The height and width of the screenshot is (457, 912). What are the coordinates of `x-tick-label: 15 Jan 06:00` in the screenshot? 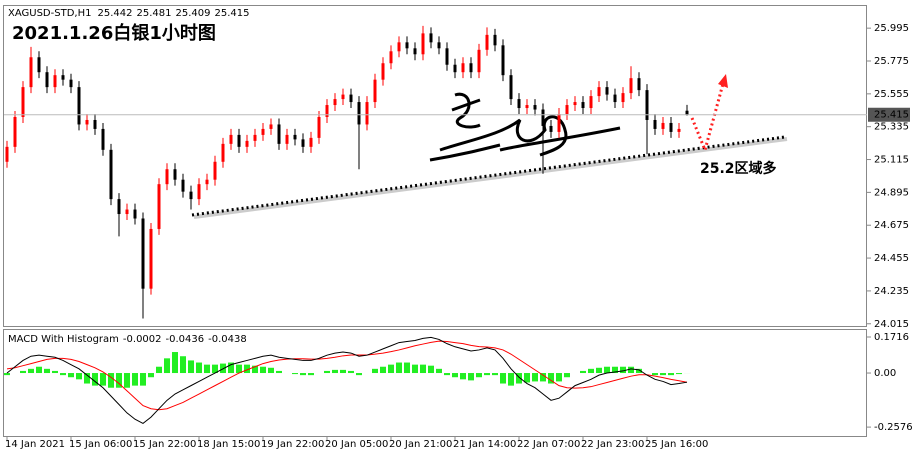 It's located at (100, 444).